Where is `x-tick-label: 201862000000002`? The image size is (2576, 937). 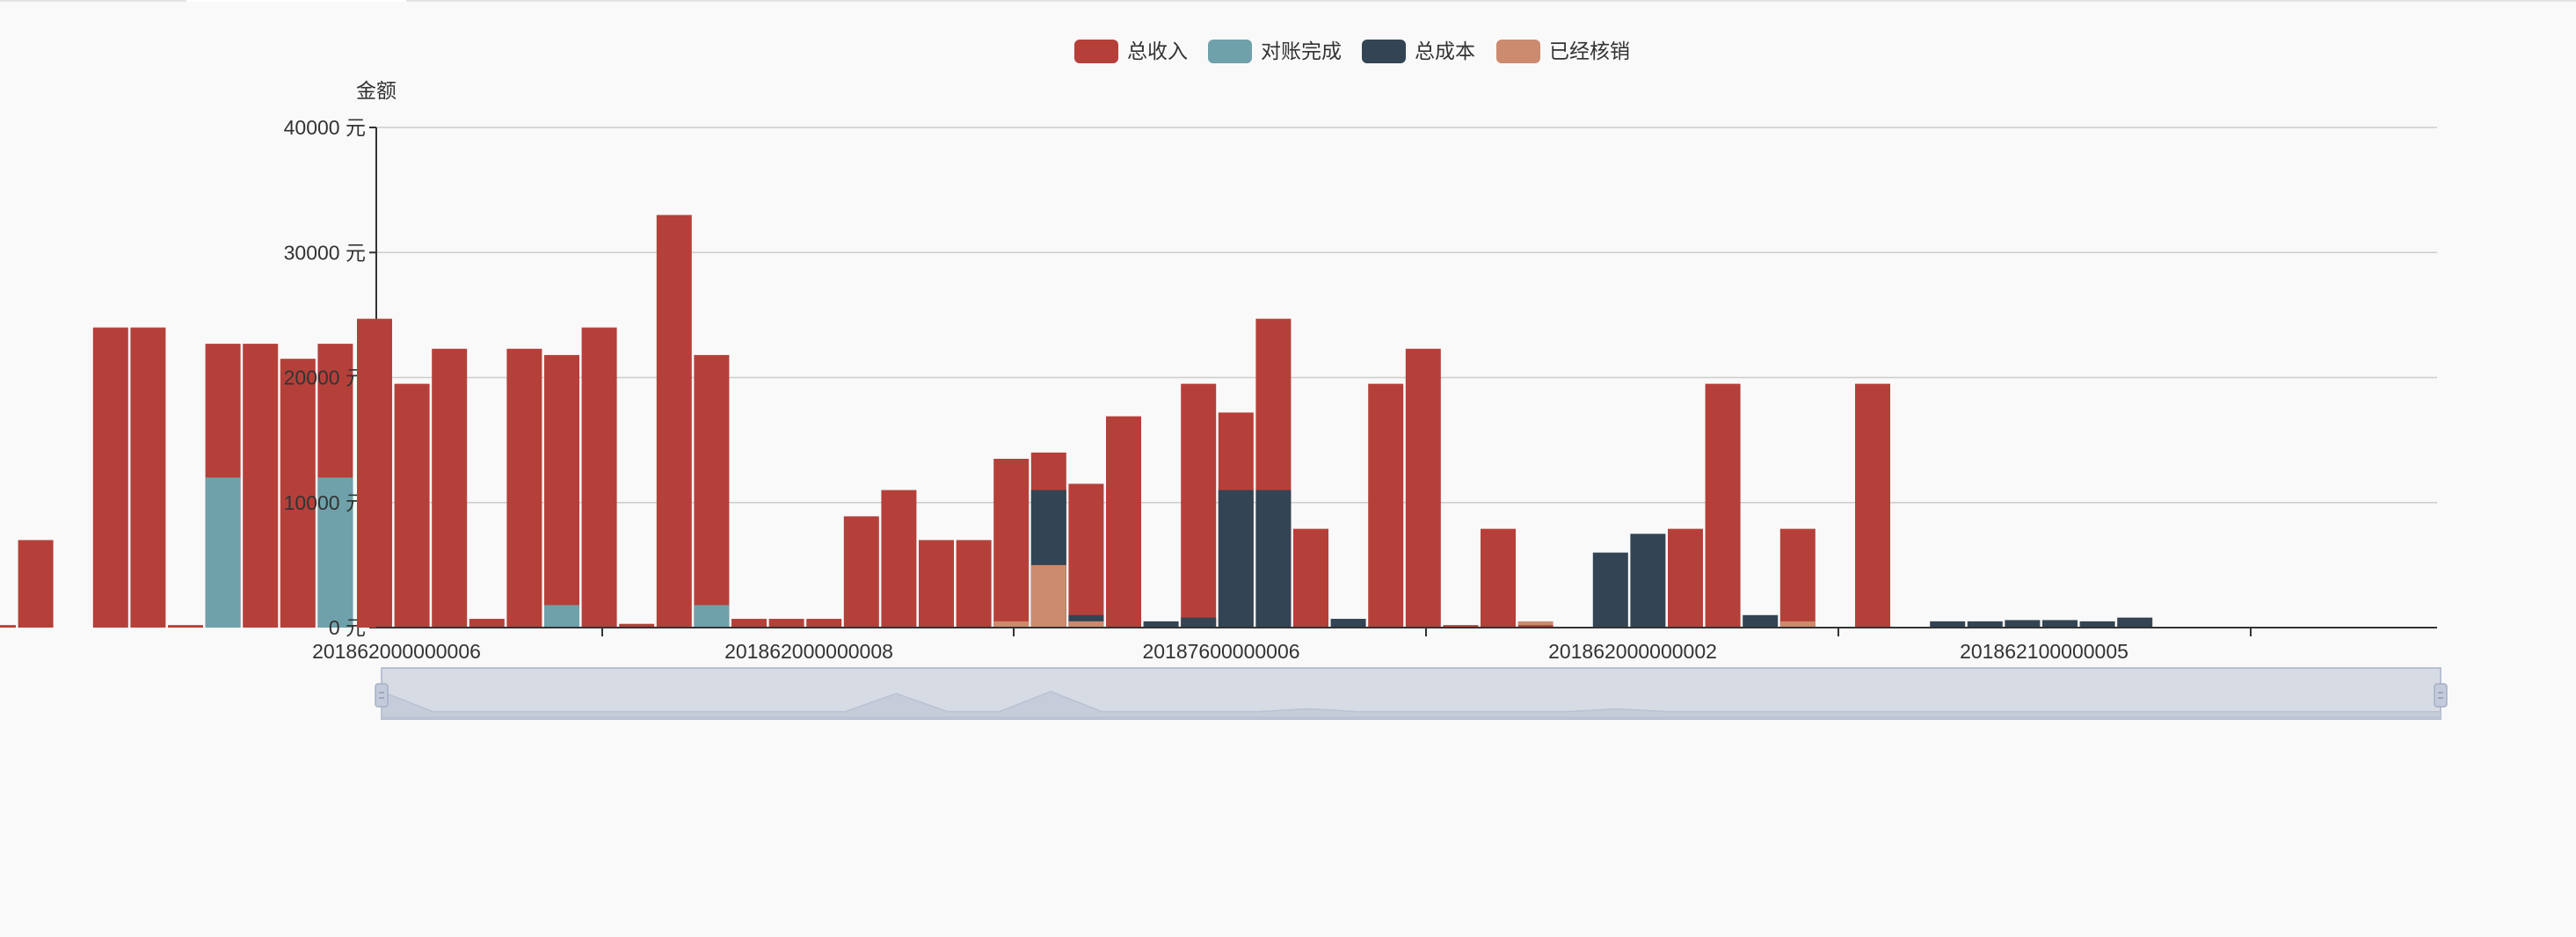
x-tick-label: 201862000000002 is located at coordinates (1632, 651).